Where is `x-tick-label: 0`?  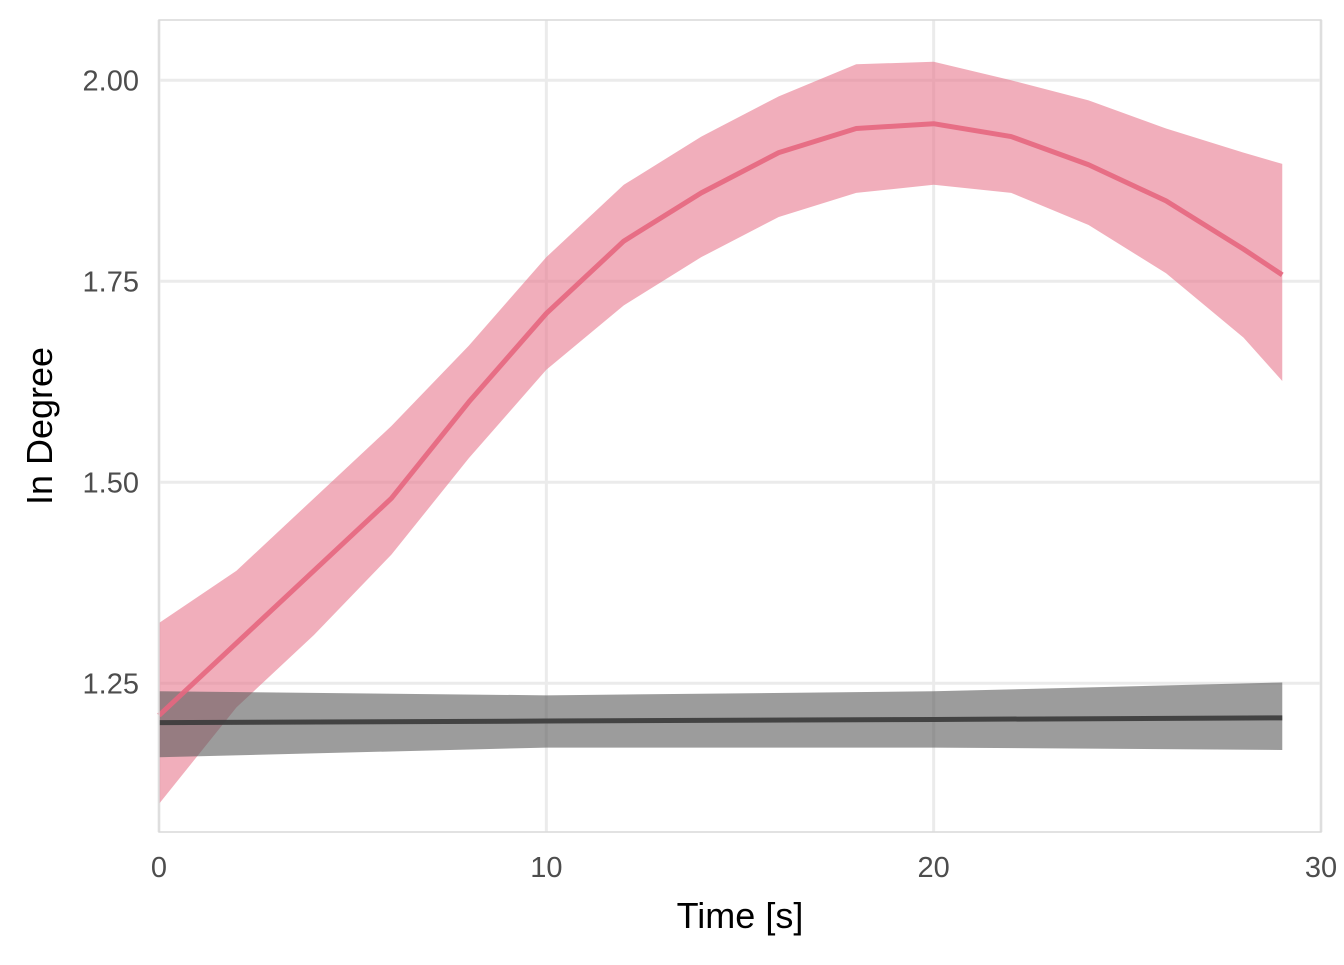 x-tick-label: 0 is located at coordinates (159, 868).